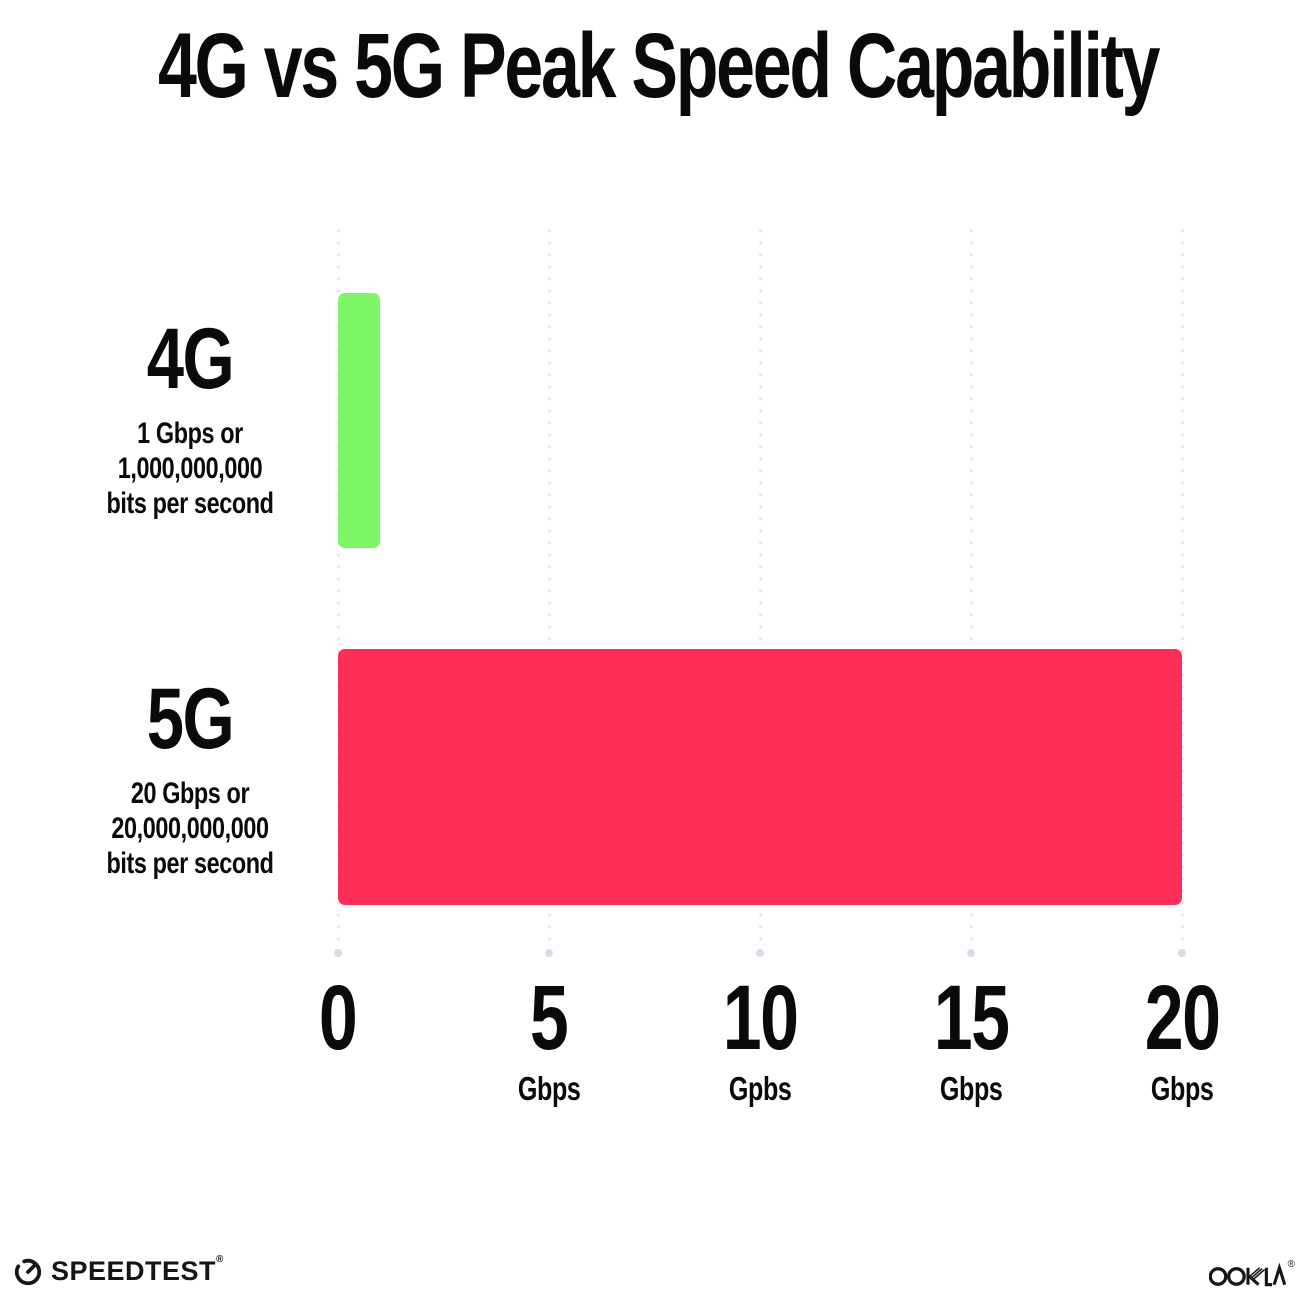 Image resolution: width=1308 pixels, height=1315 pixels. I want to click on speedtest-logo: SPEEDTEST®, so click(118, 1270).